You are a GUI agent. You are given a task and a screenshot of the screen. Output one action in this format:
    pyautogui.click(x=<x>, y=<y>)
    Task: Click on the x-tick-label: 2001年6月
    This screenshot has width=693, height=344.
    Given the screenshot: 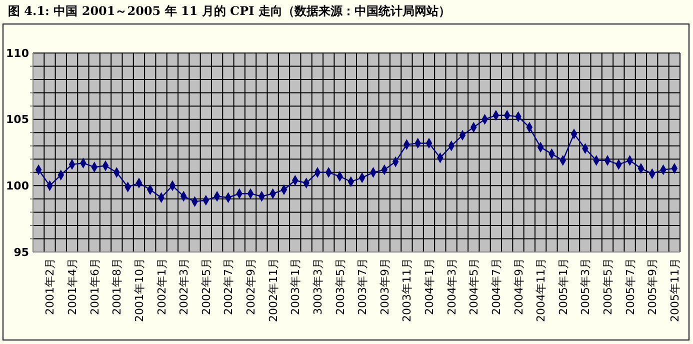 What is the action you would take?
    pyautogui.click(x=95, y=286)
    